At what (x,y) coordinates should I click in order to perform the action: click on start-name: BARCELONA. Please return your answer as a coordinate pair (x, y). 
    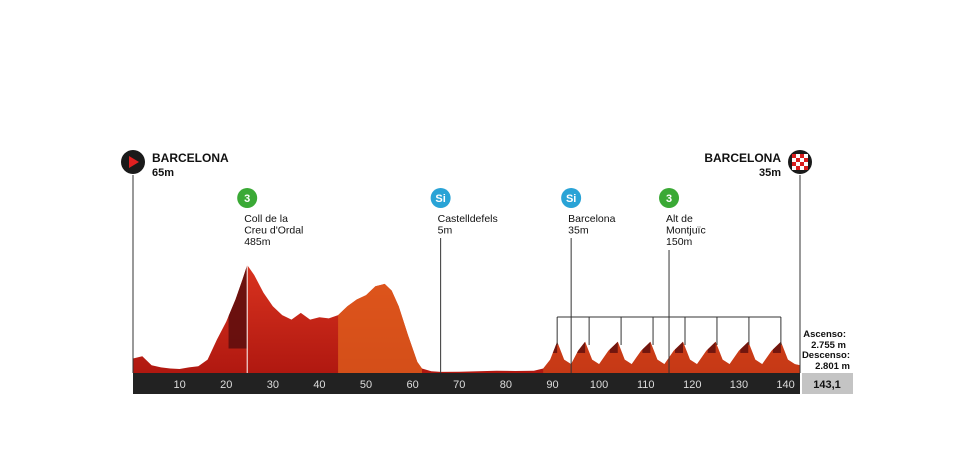
    Looking at the image, I should click on (190, 158).